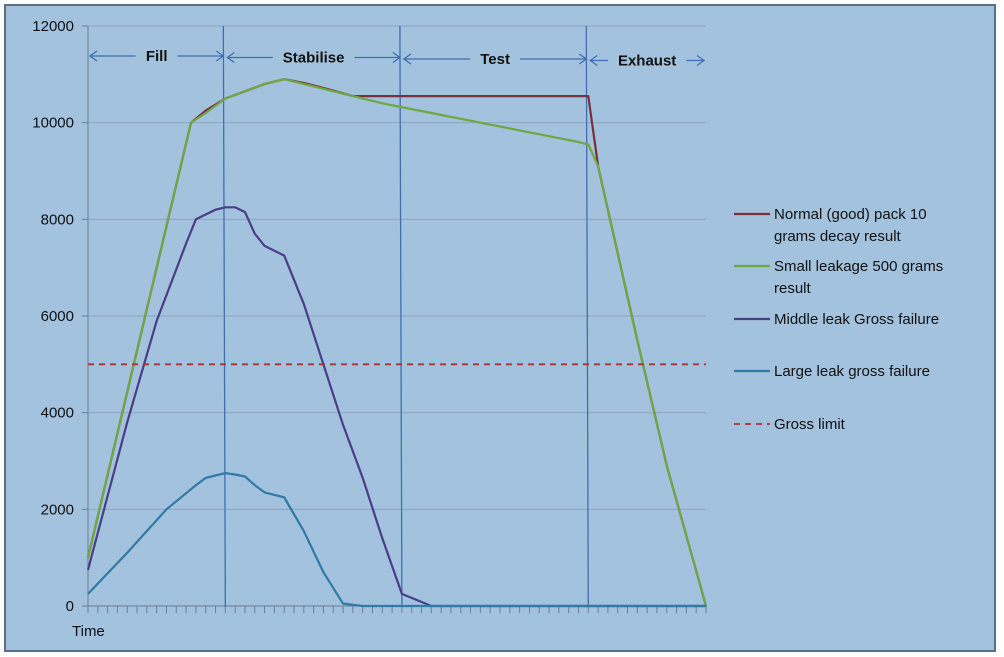 The image size is (1004, 657). I want to click on phase-label: Stabilise, so click(314, 58).